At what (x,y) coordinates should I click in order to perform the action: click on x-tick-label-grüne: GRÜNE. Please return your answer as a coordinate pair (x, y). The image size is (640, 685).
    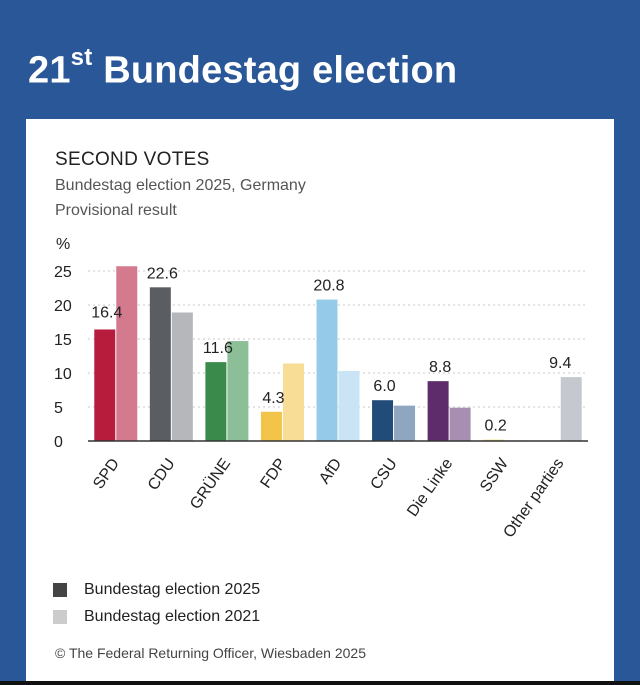
    Looking at the image, I should click on (210, 484).